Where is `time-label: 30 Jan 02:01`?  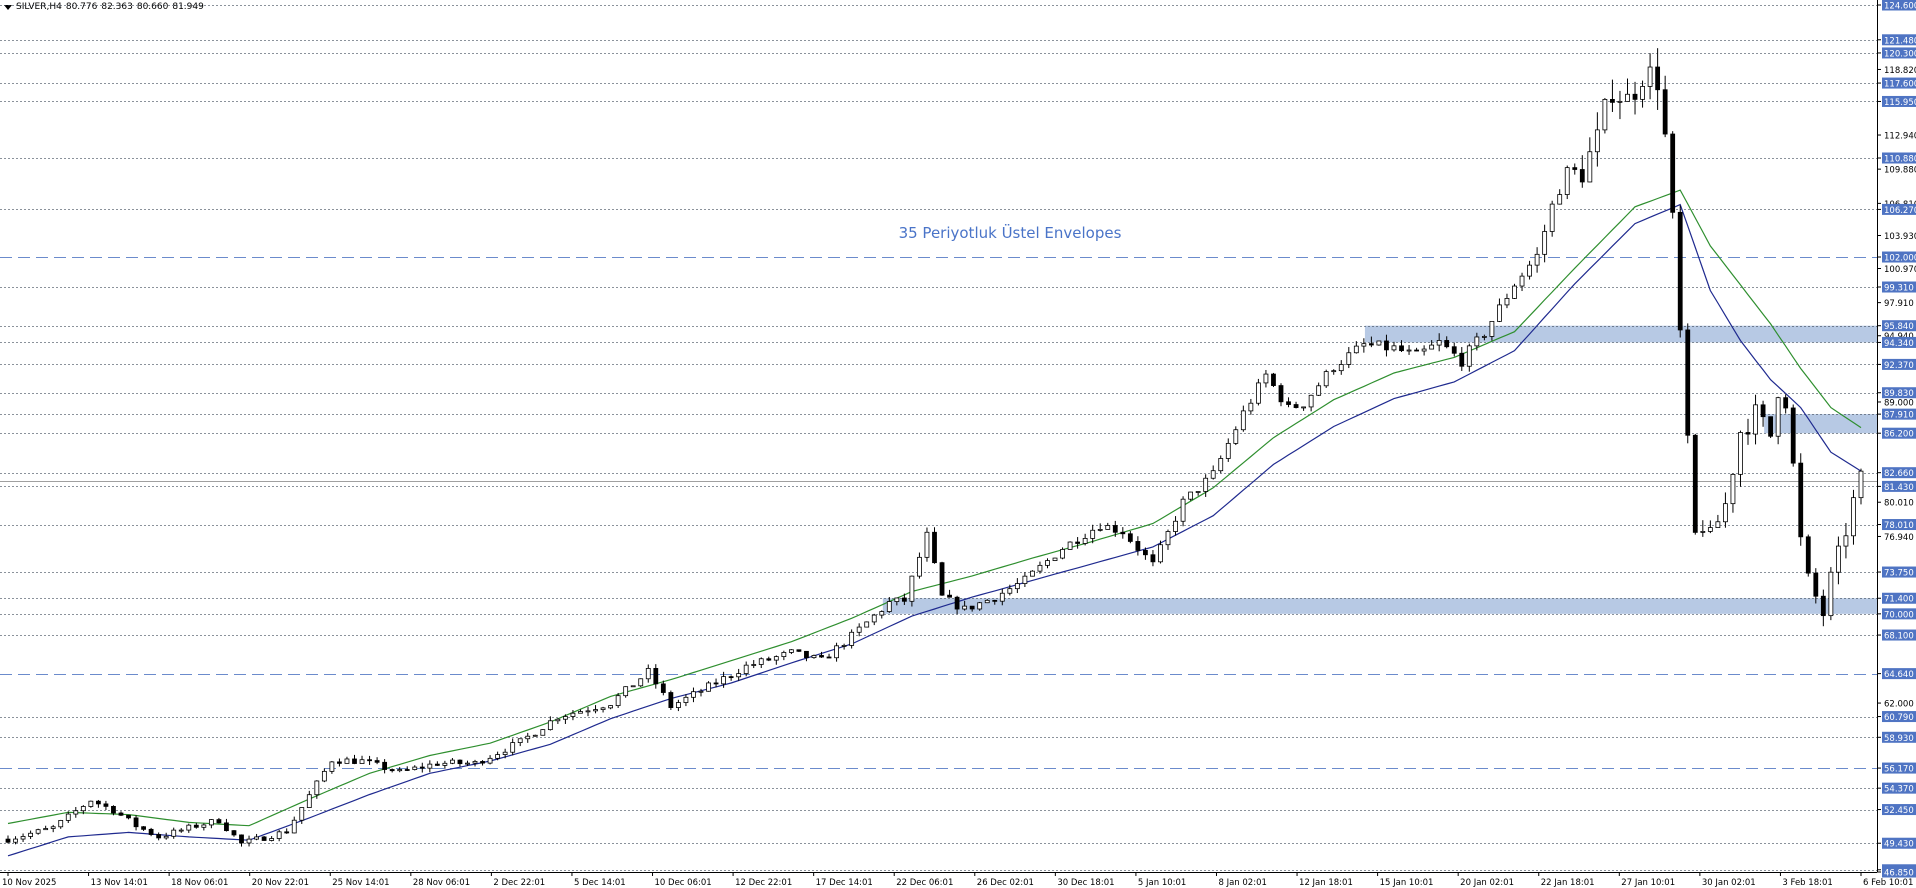
time-label: 30 Jan 02:01 is located at coordinates (1729, 883).